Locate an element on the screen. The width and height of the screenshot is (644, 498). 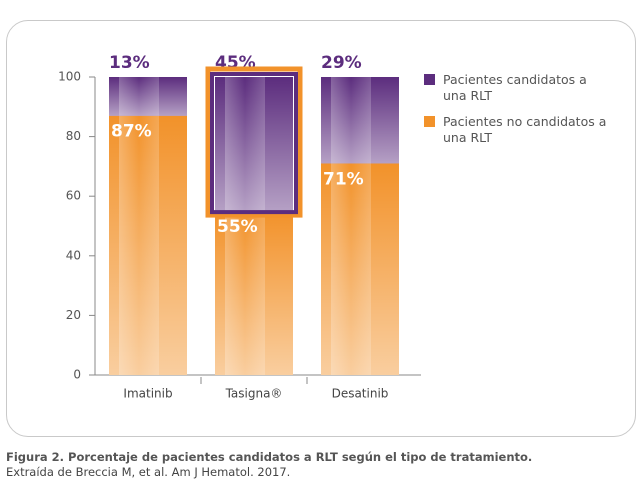
legend-label: Pacientes no candidatos a una RLT is located at coordinates (525, 129).